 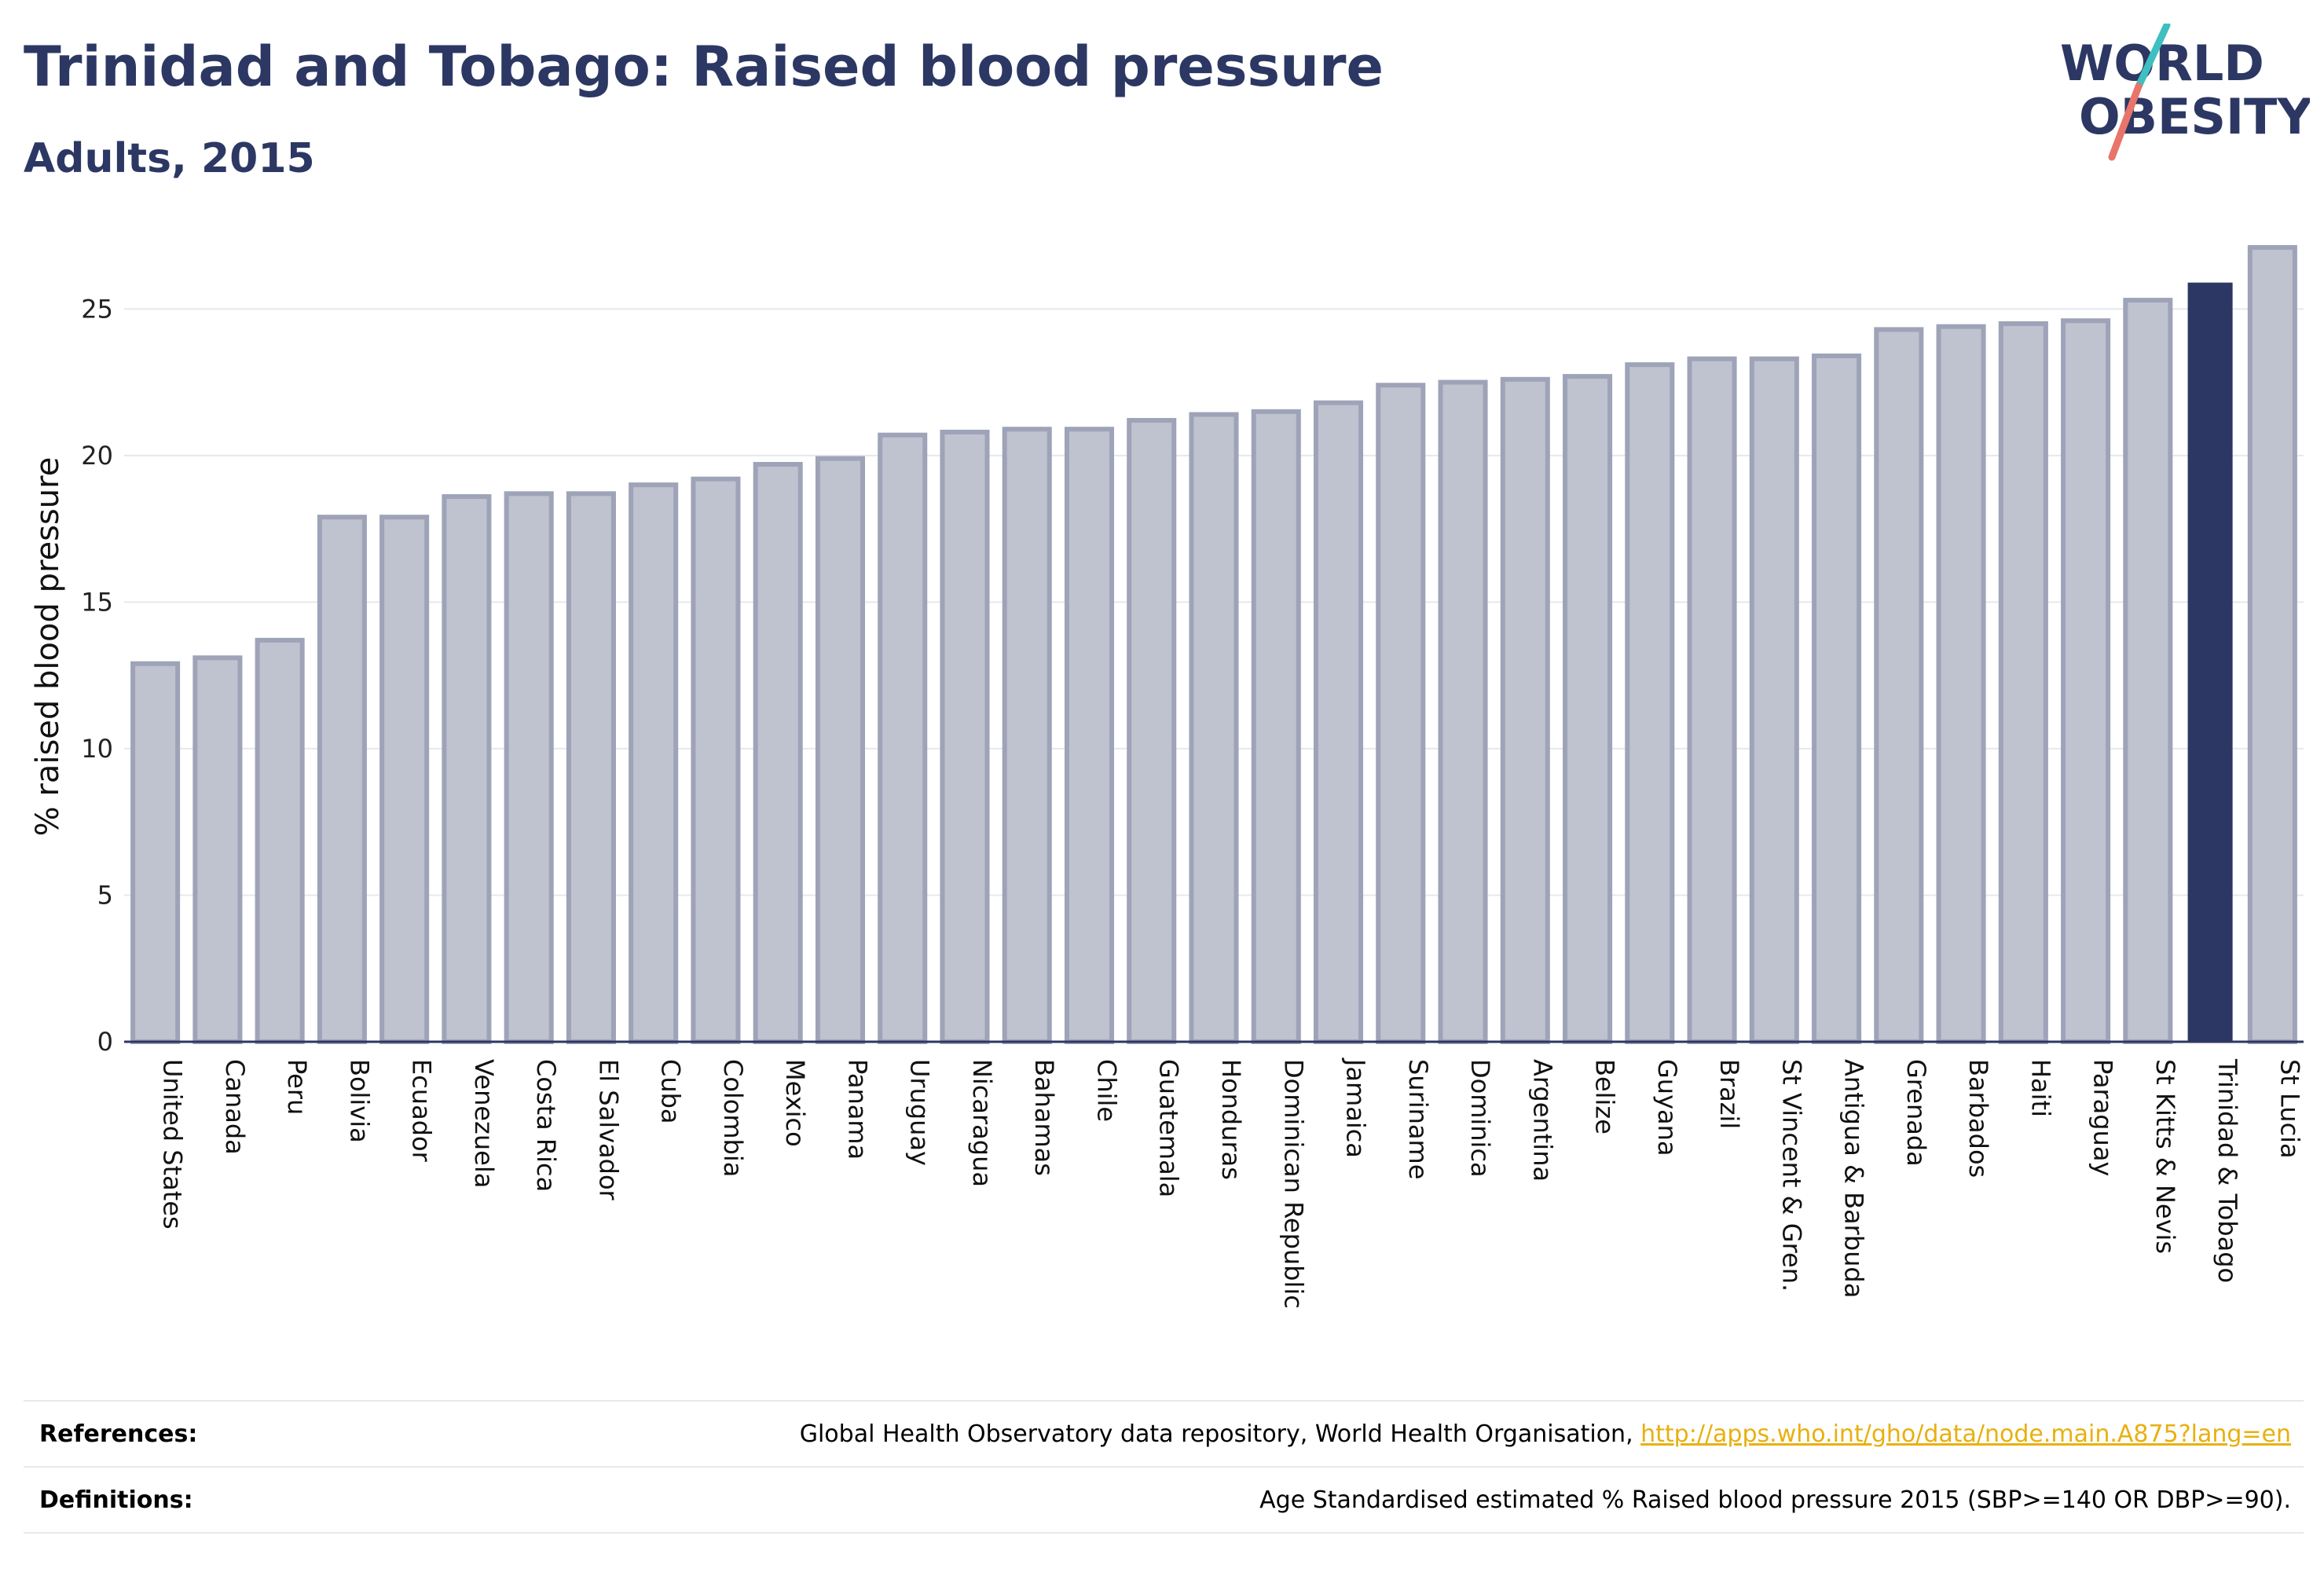 What do you see at coordinates (97, 309) in the screenshot?
I see `y-tick-label: 25` at bounding box center [97, 309].